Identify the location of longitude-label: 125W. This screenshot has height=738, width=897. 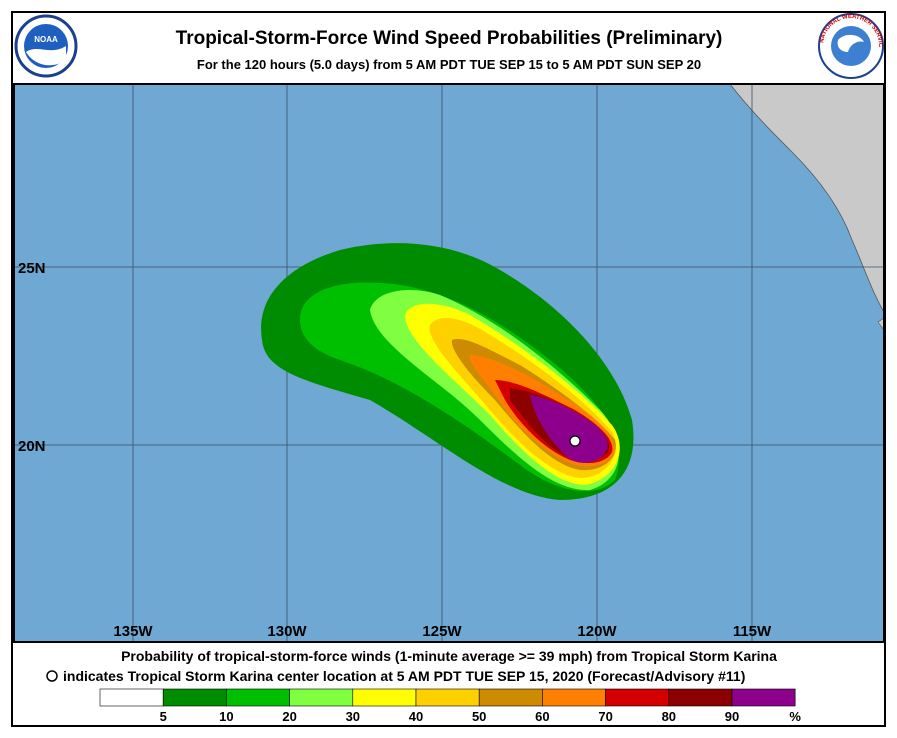
(442, 631).